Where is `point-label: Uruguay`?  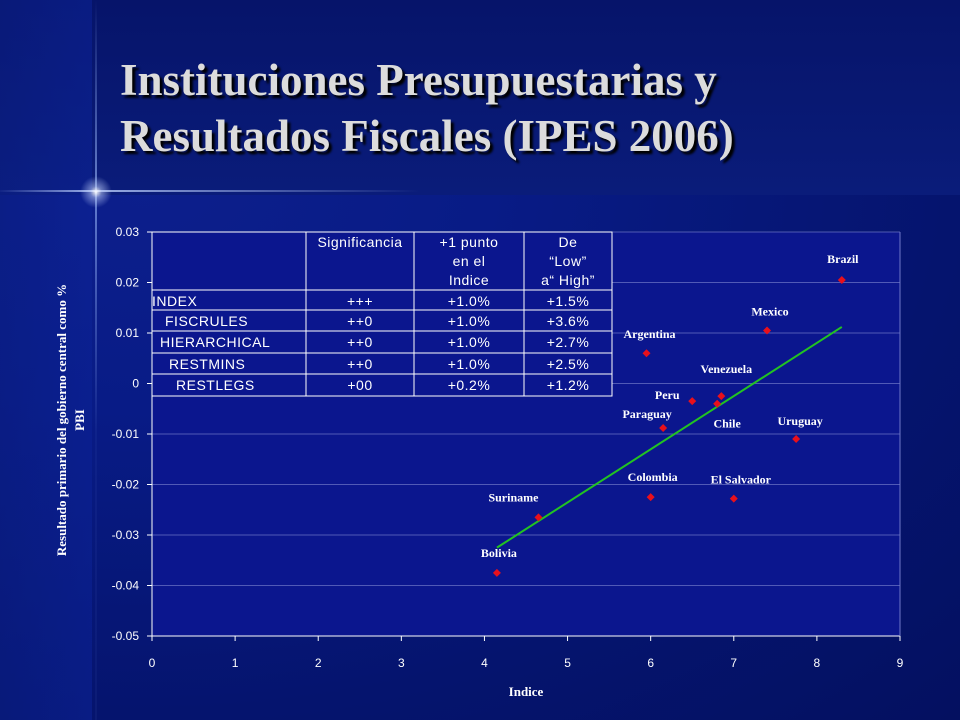
point-label: Uruguay is located at coordinates (799, 421).